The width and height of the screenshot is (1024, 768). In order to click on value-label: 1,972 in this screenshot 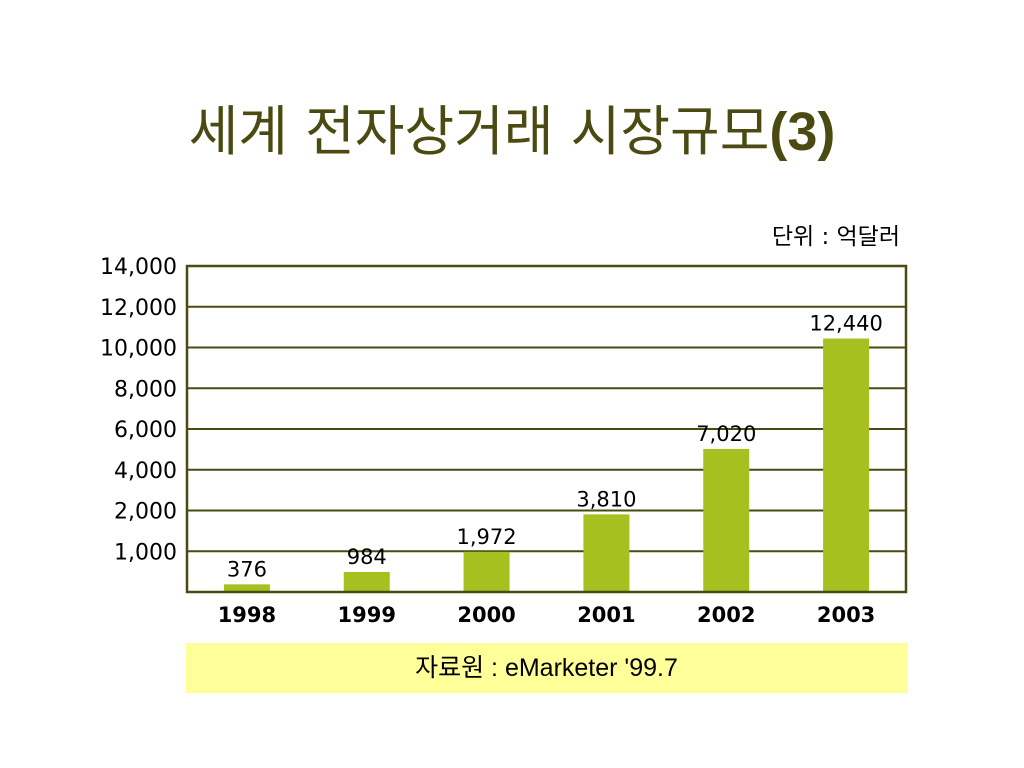, I will do `click(487, 537)`.